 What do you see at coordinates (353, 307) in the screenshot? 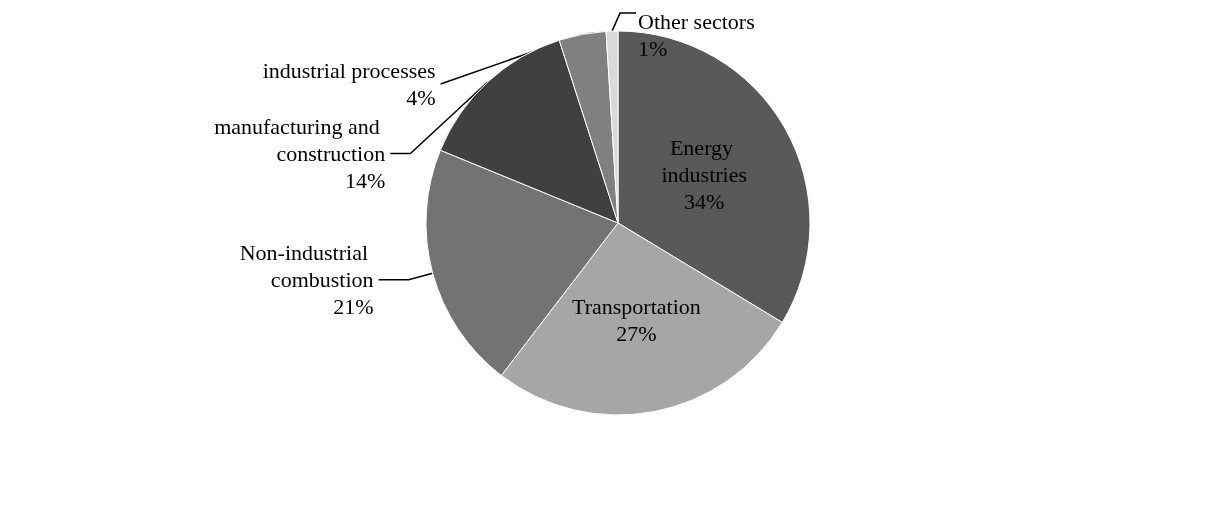
I see `data-label: 21%` at bounding box center [353, 307].